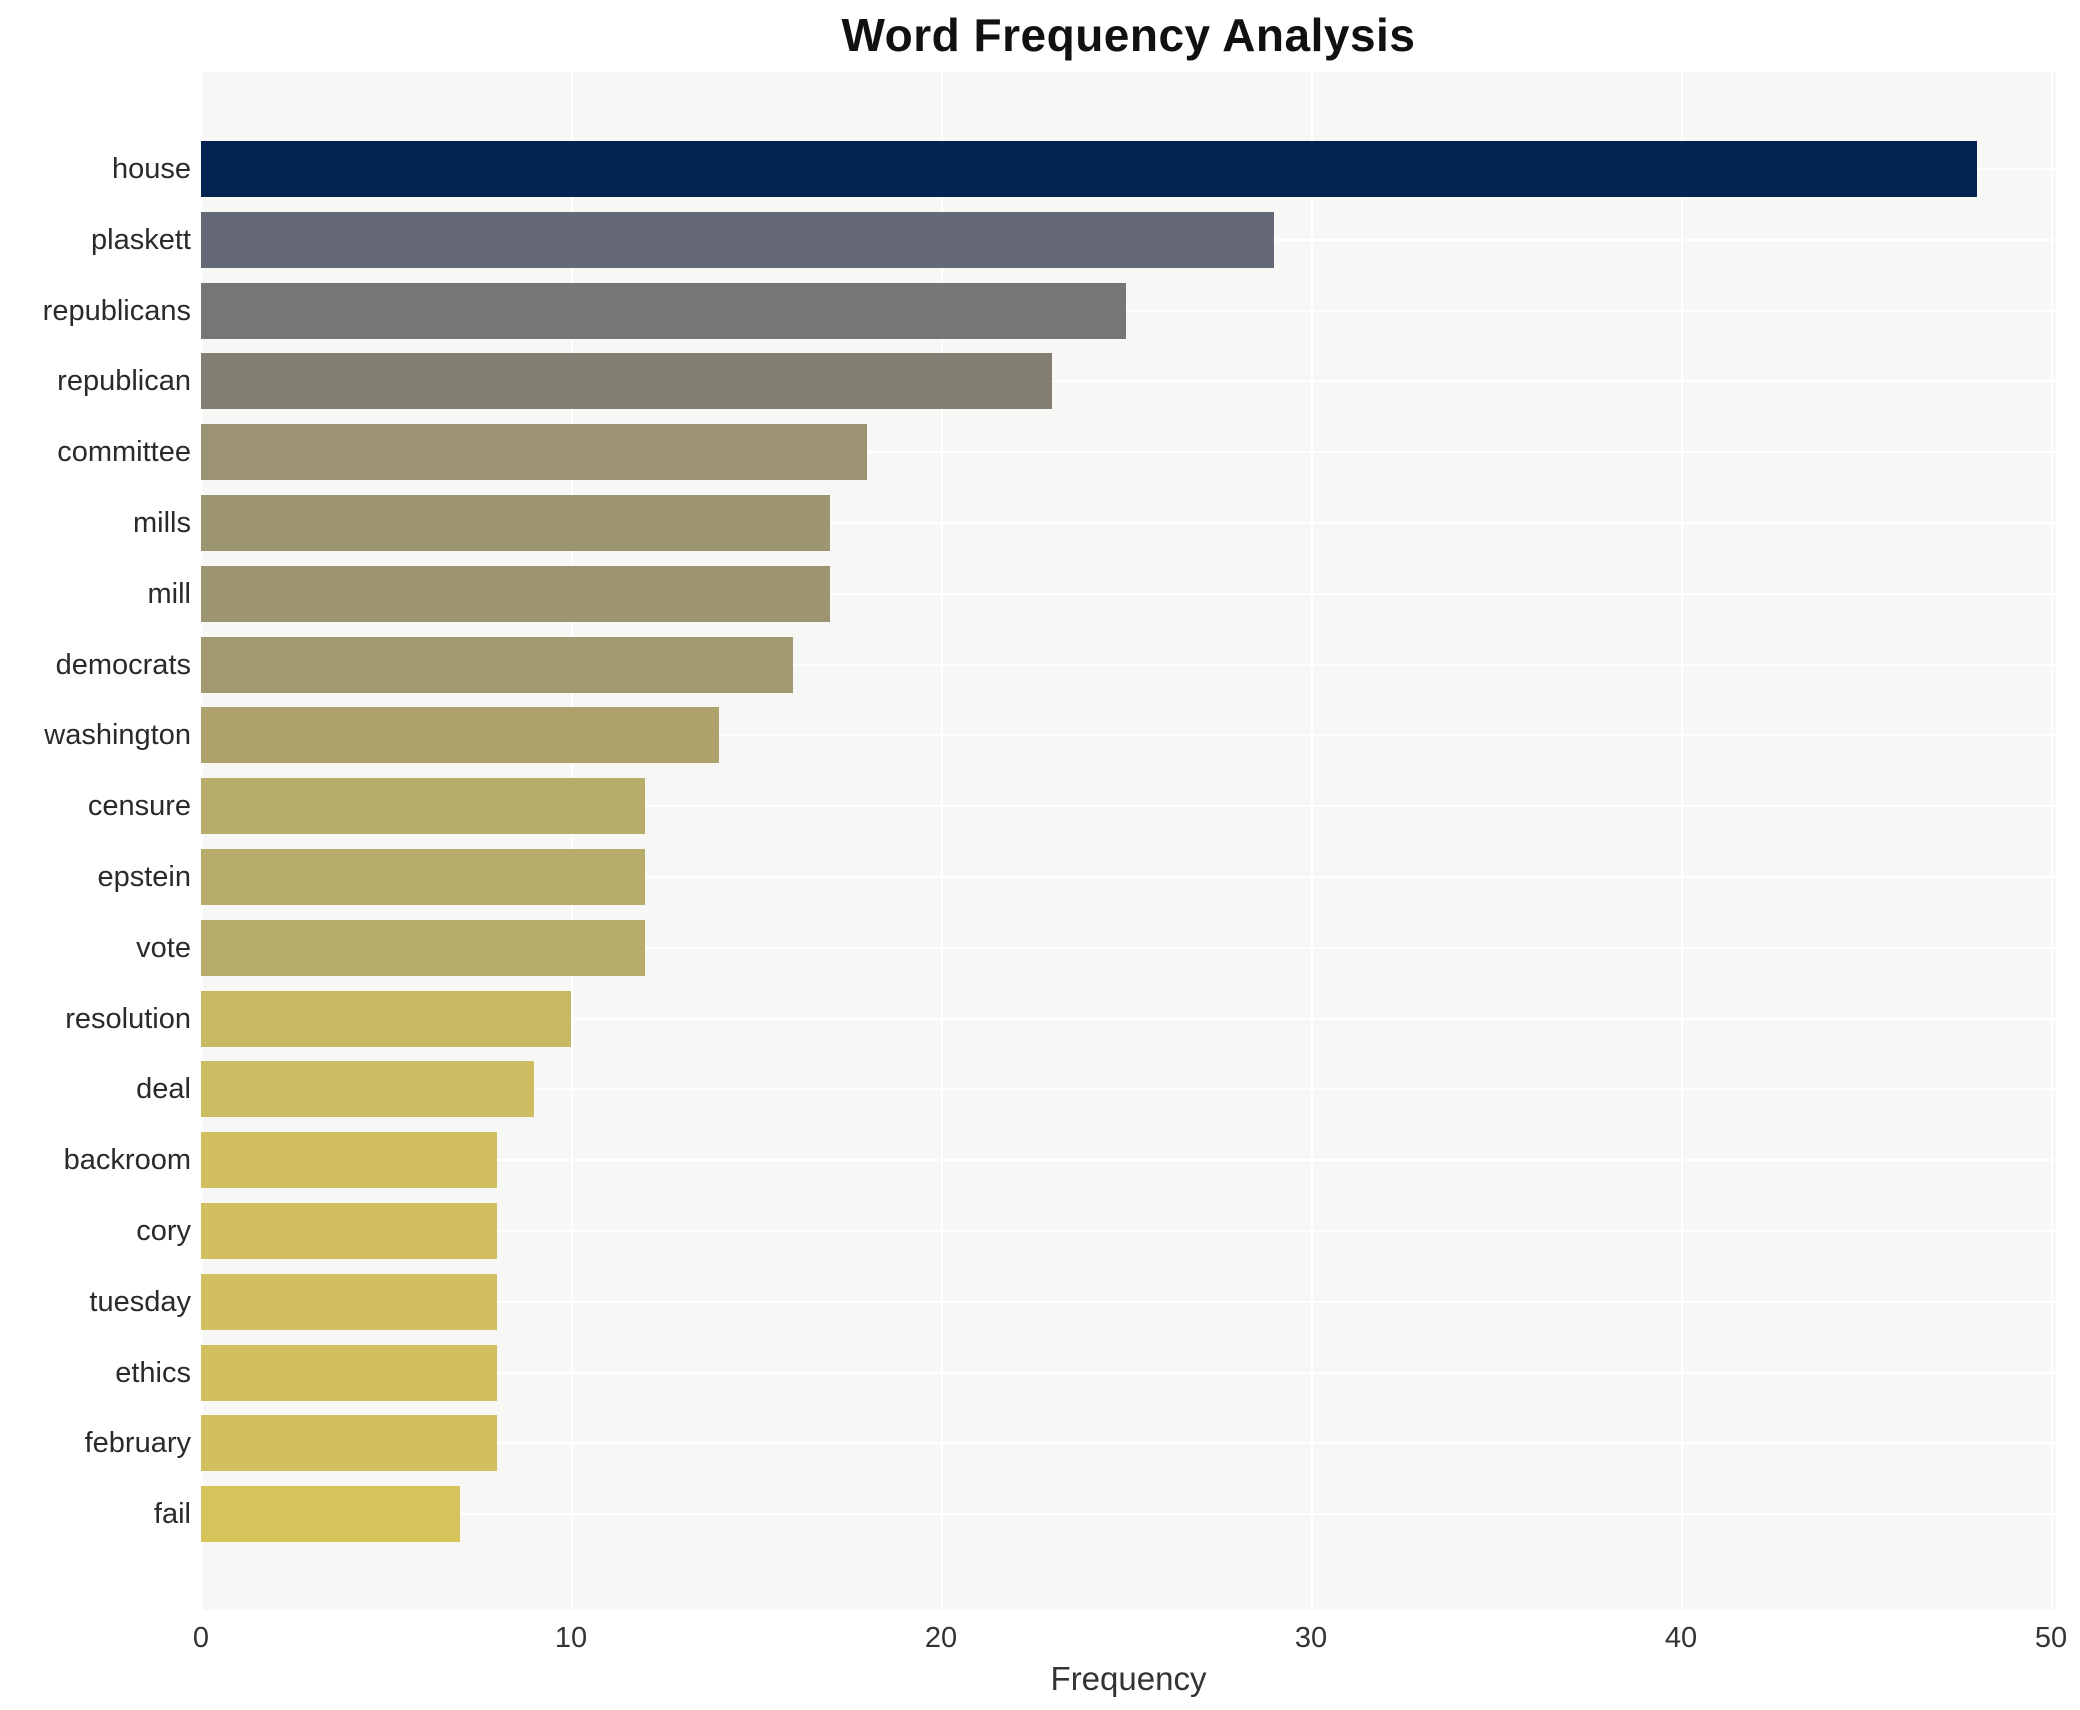  Describe the element at coordinates (162, 523) in the screenshot. I see `category-label-mills: mills` at that location.